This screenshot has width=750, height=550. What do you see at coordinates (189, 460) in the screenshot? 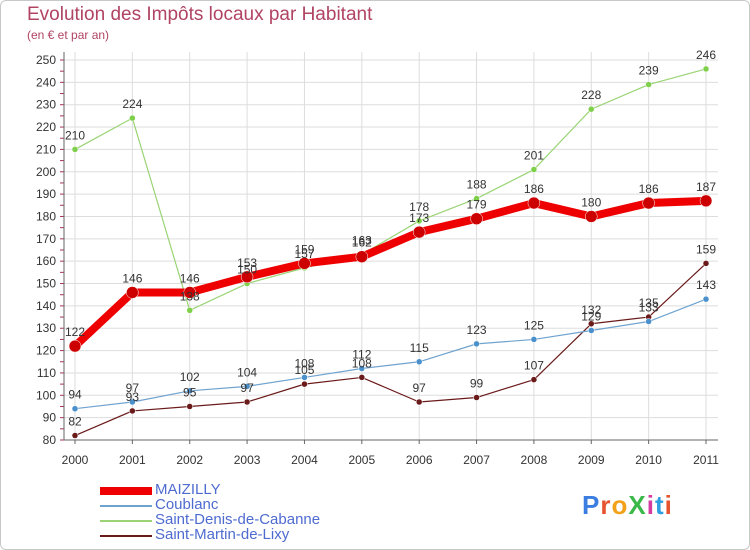
I see `x-tick-label: 2002` at bounding box center [189, 460].